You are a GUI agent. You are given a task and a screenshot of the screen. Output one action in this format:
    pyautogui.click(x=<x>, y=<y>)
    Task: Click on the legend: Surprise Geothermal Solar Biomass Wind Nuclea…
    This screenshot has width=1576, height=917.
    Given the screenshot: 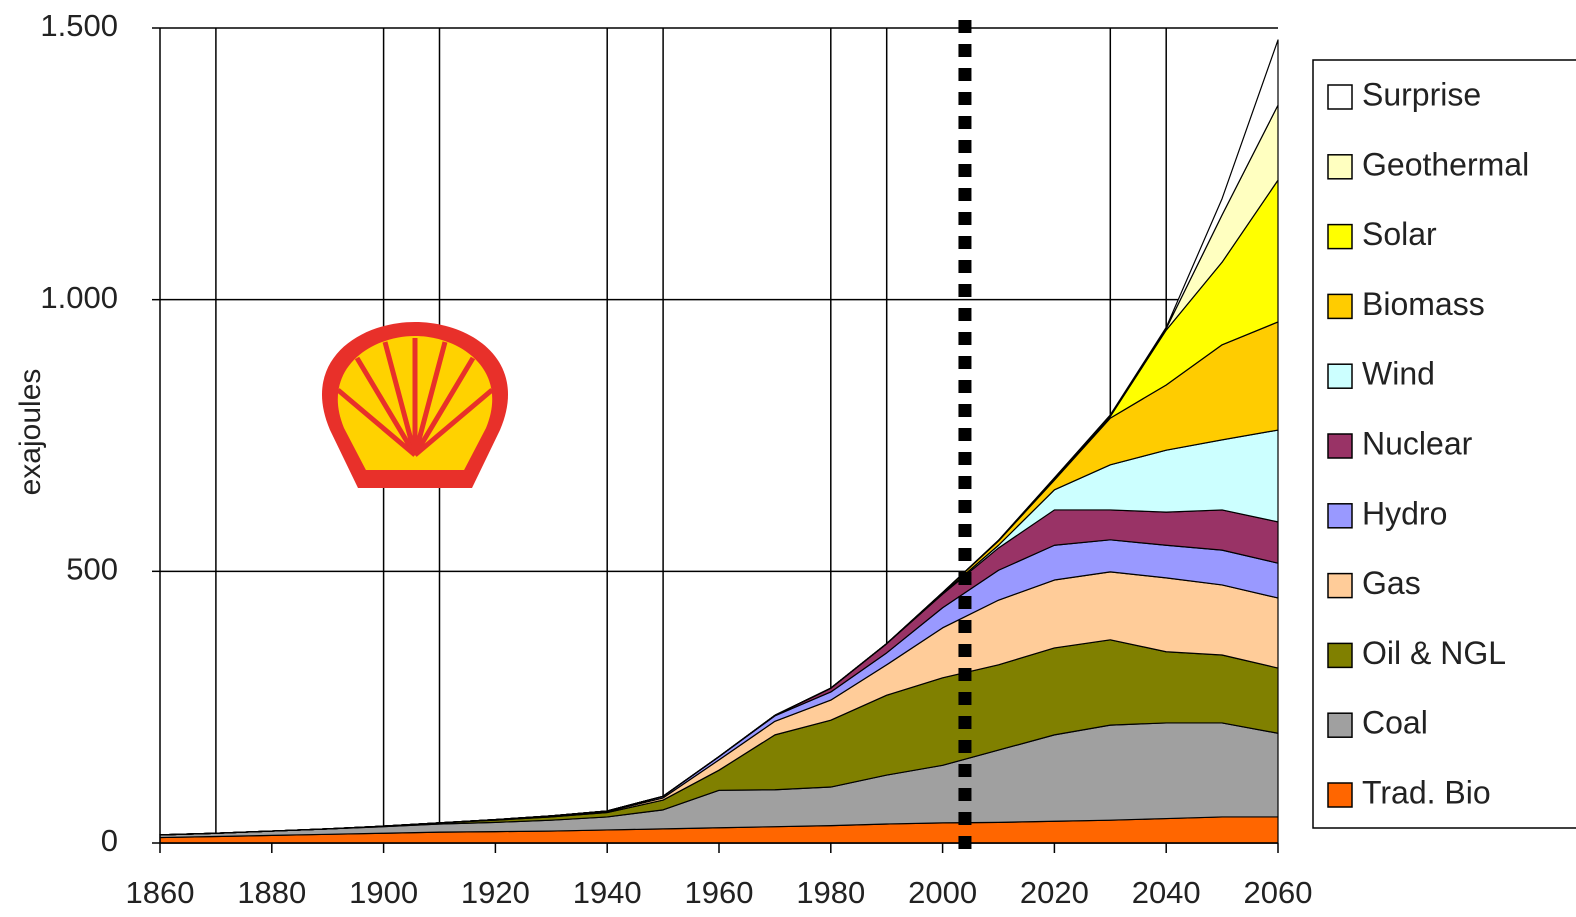 What is the action you would take?
    pyautogui.click(x=1428, y=443)
    